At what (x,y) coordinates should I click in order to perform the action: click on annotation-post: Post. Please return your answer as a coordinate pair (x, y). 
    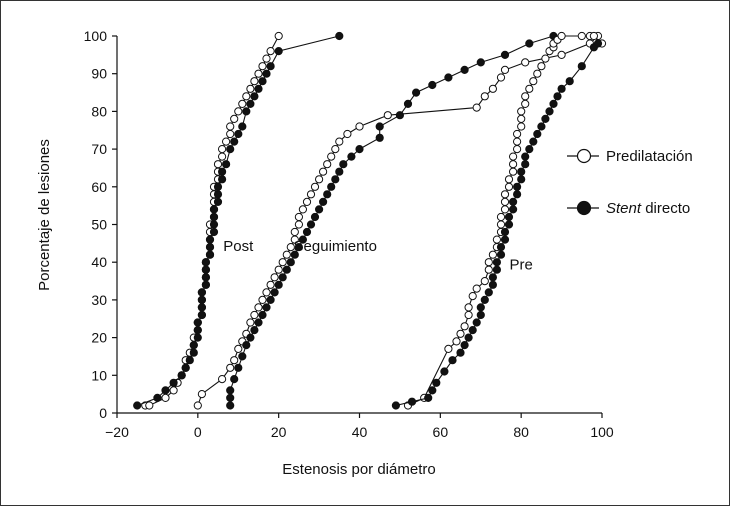
    Looking at the image, I should click on (238, 246).